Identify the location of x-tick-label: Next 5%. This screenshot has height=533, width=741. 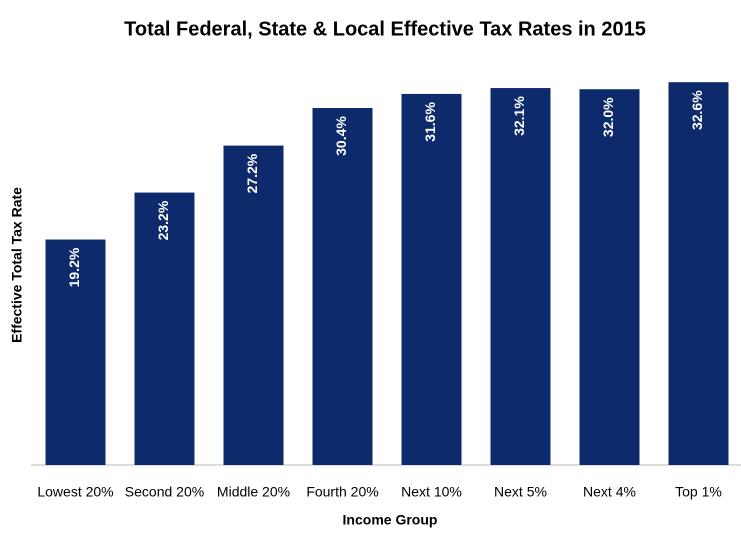
(520, 492).